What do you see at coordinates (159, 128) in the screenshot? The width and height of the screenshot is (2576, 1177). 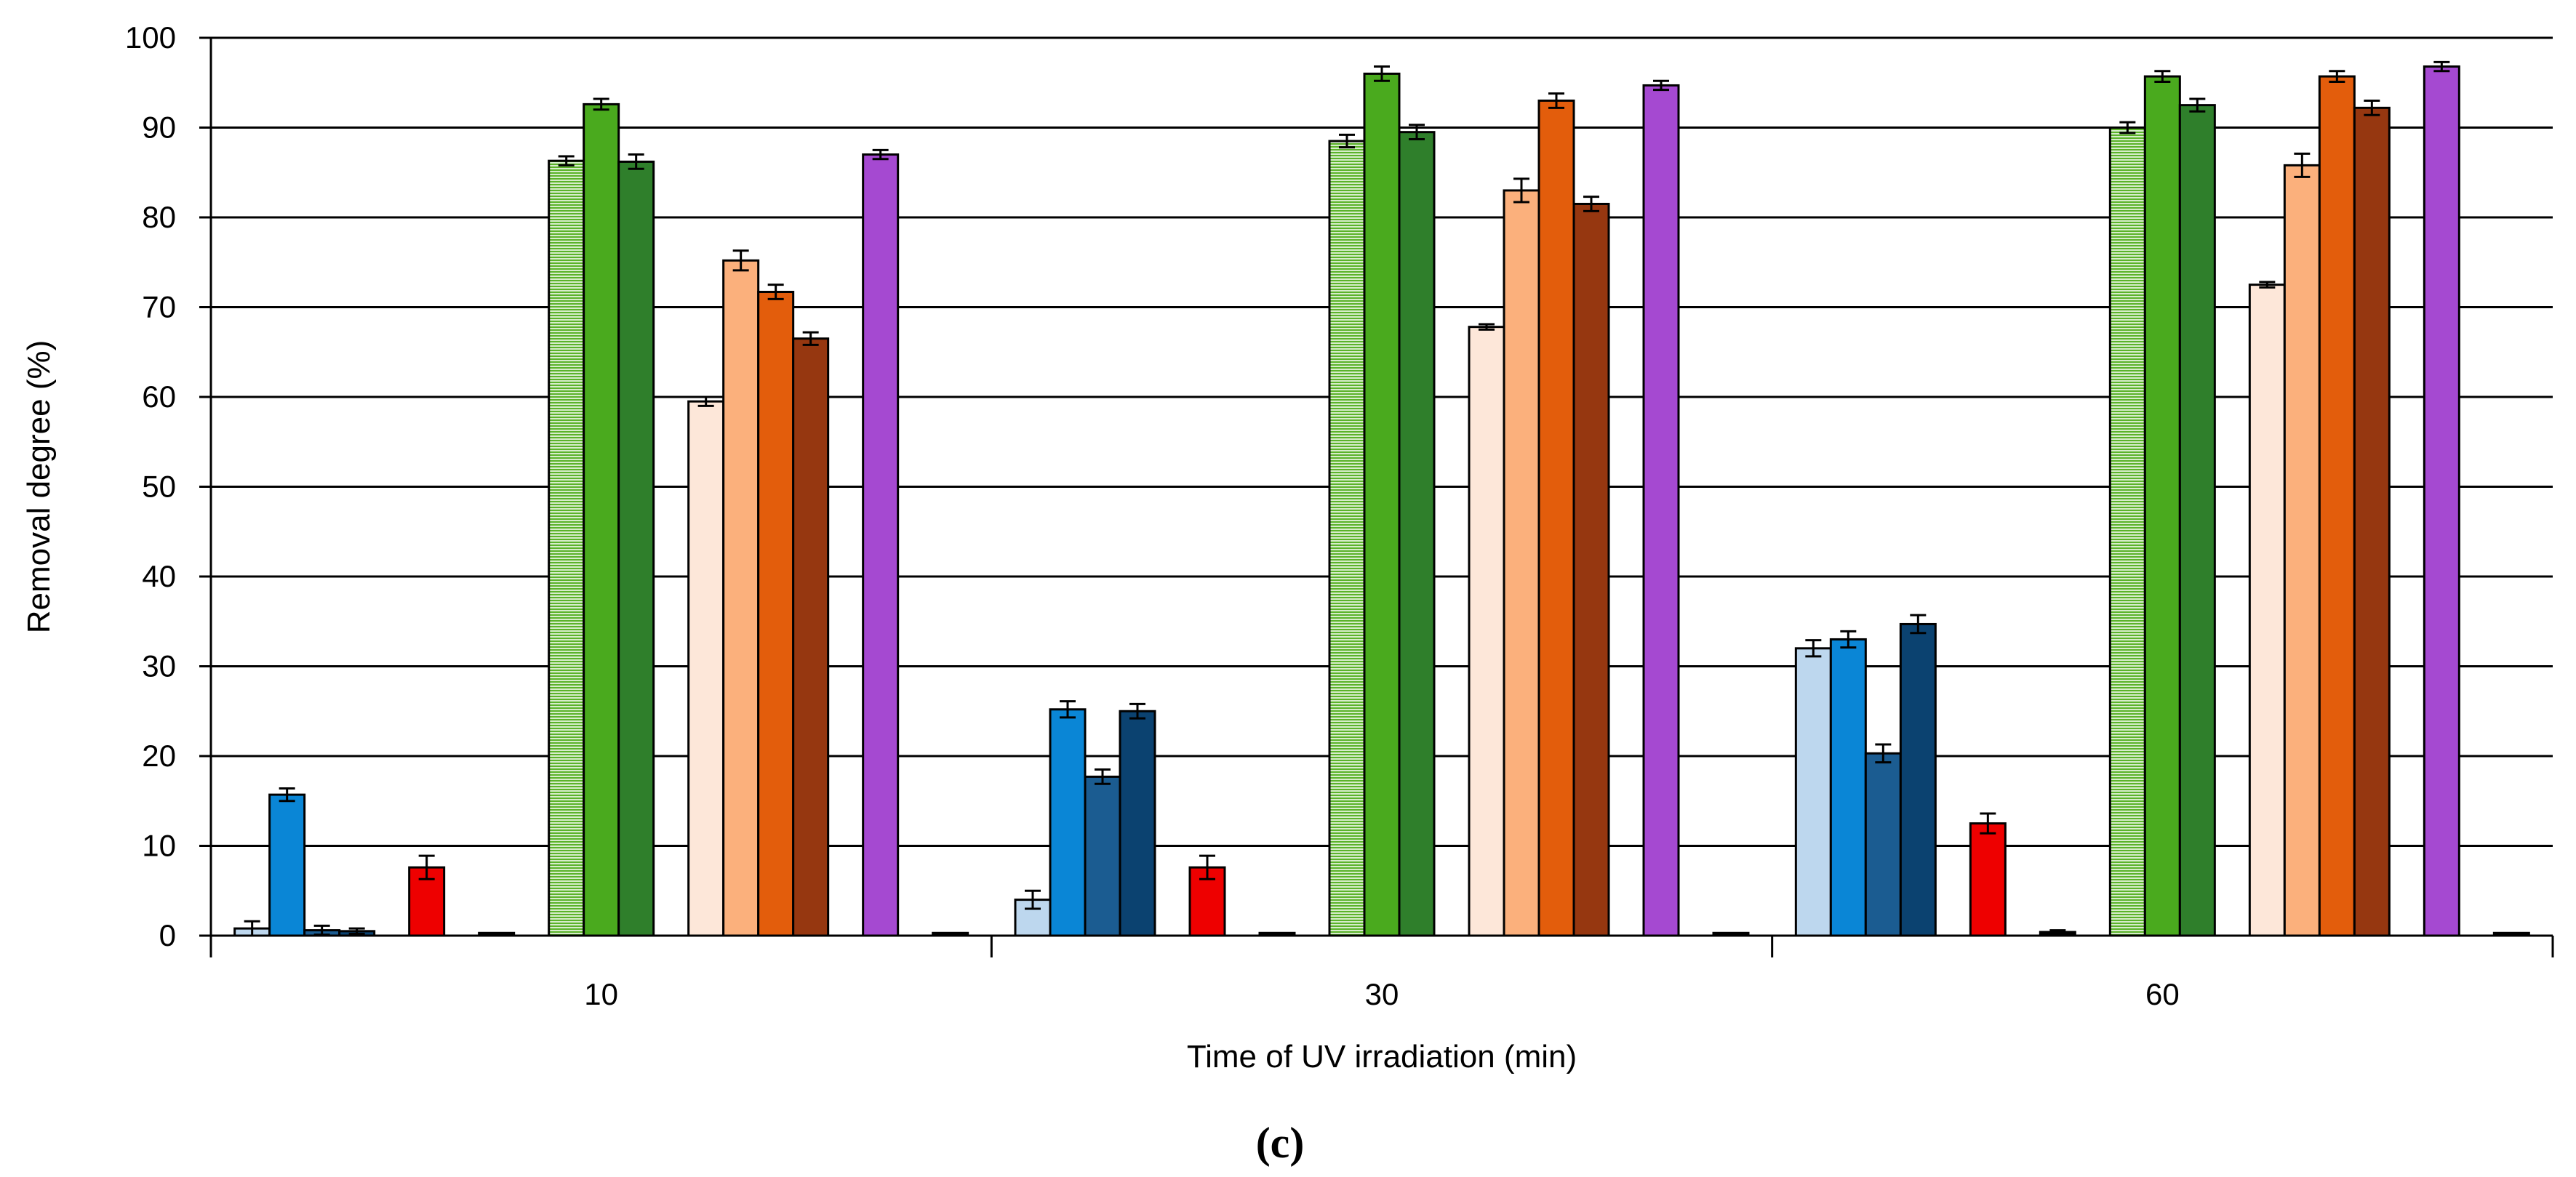 I see `y-tick-label: 90` at bounding box center [159, 128].